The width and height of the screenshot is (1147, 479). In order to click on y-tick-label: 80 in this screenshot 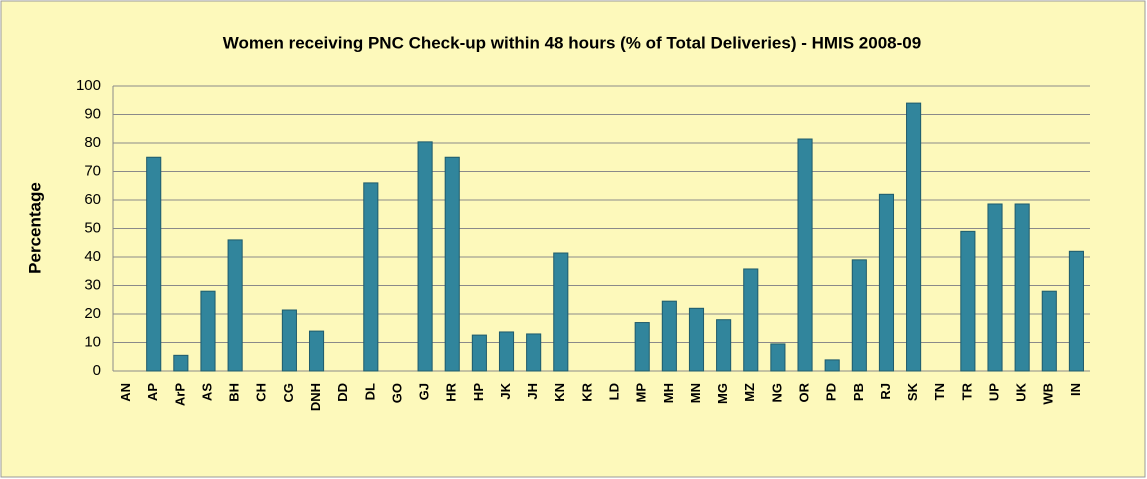, I will do `click(92, 142)`.